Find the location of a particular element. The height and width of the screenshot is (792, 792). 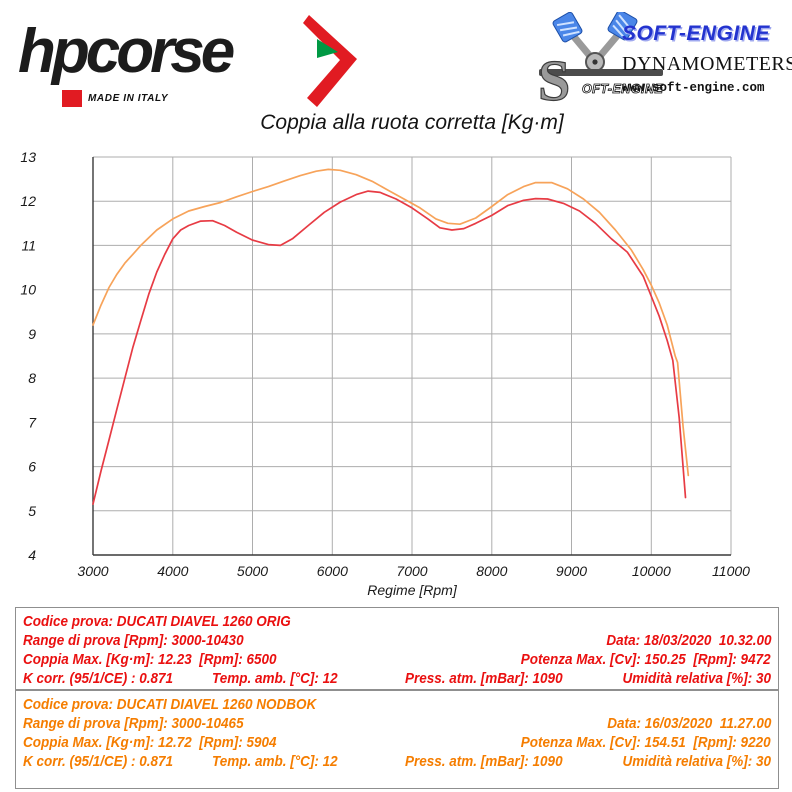

made-in-italy: MADE IN ITALY is located at coordinates (115, 98).